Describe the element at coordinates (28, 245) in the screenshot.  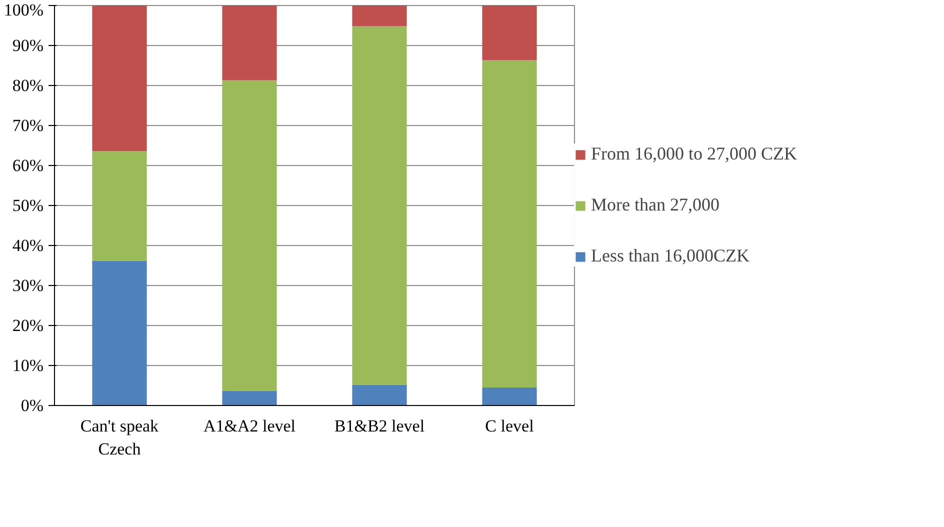
I see `y-tick-label: 40%` at that location.